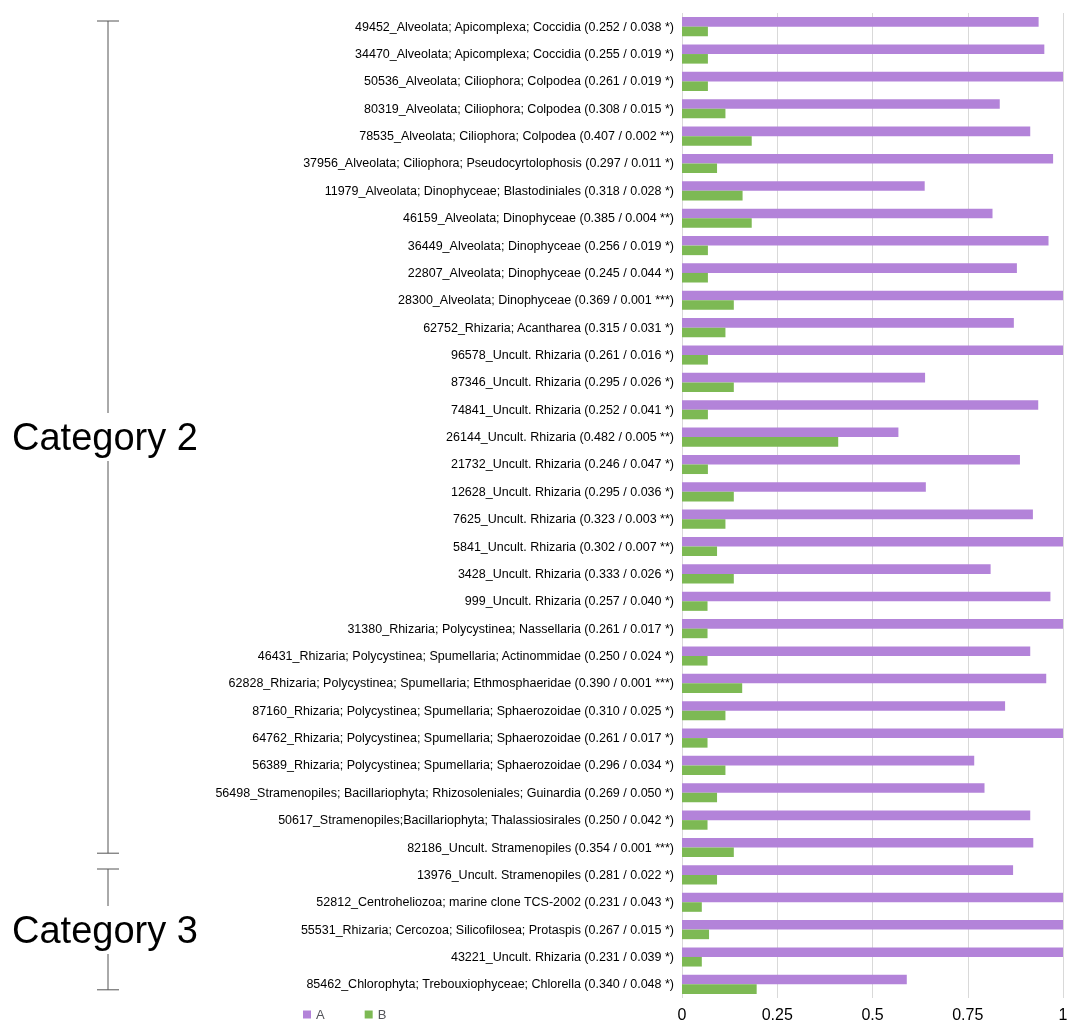 The height and width of the screenshot is (1034, 1081). What do you see at coordinates (540, 272) in the screenshot?
I see `y-tick-label: 22807_Alveolata; Dinophyceae (0.245 / 0.044 *)` at bounding box center [540, 272].